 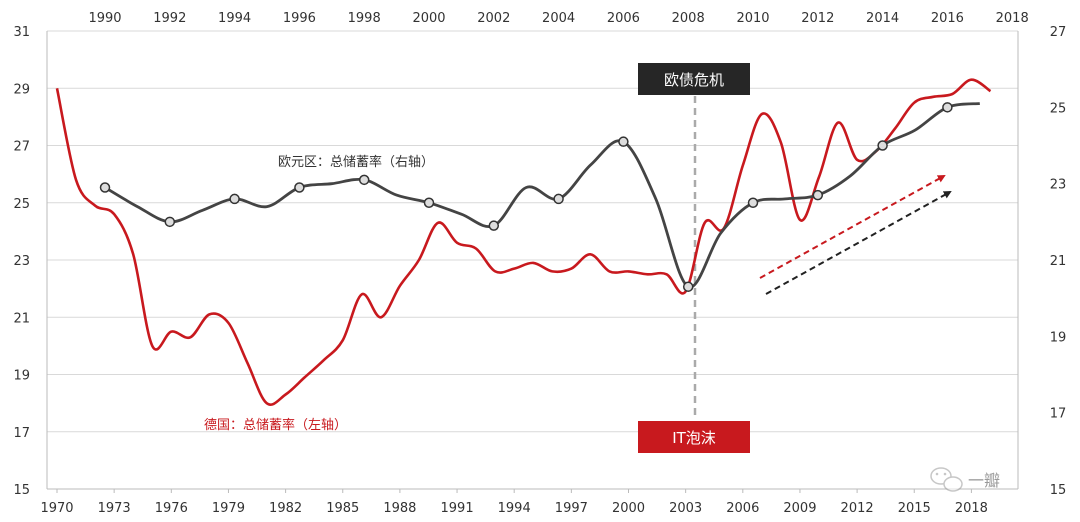 I want to click on left-axis: 31 29 27 25 23 21 19 17 15, so click(x=21, y=261).